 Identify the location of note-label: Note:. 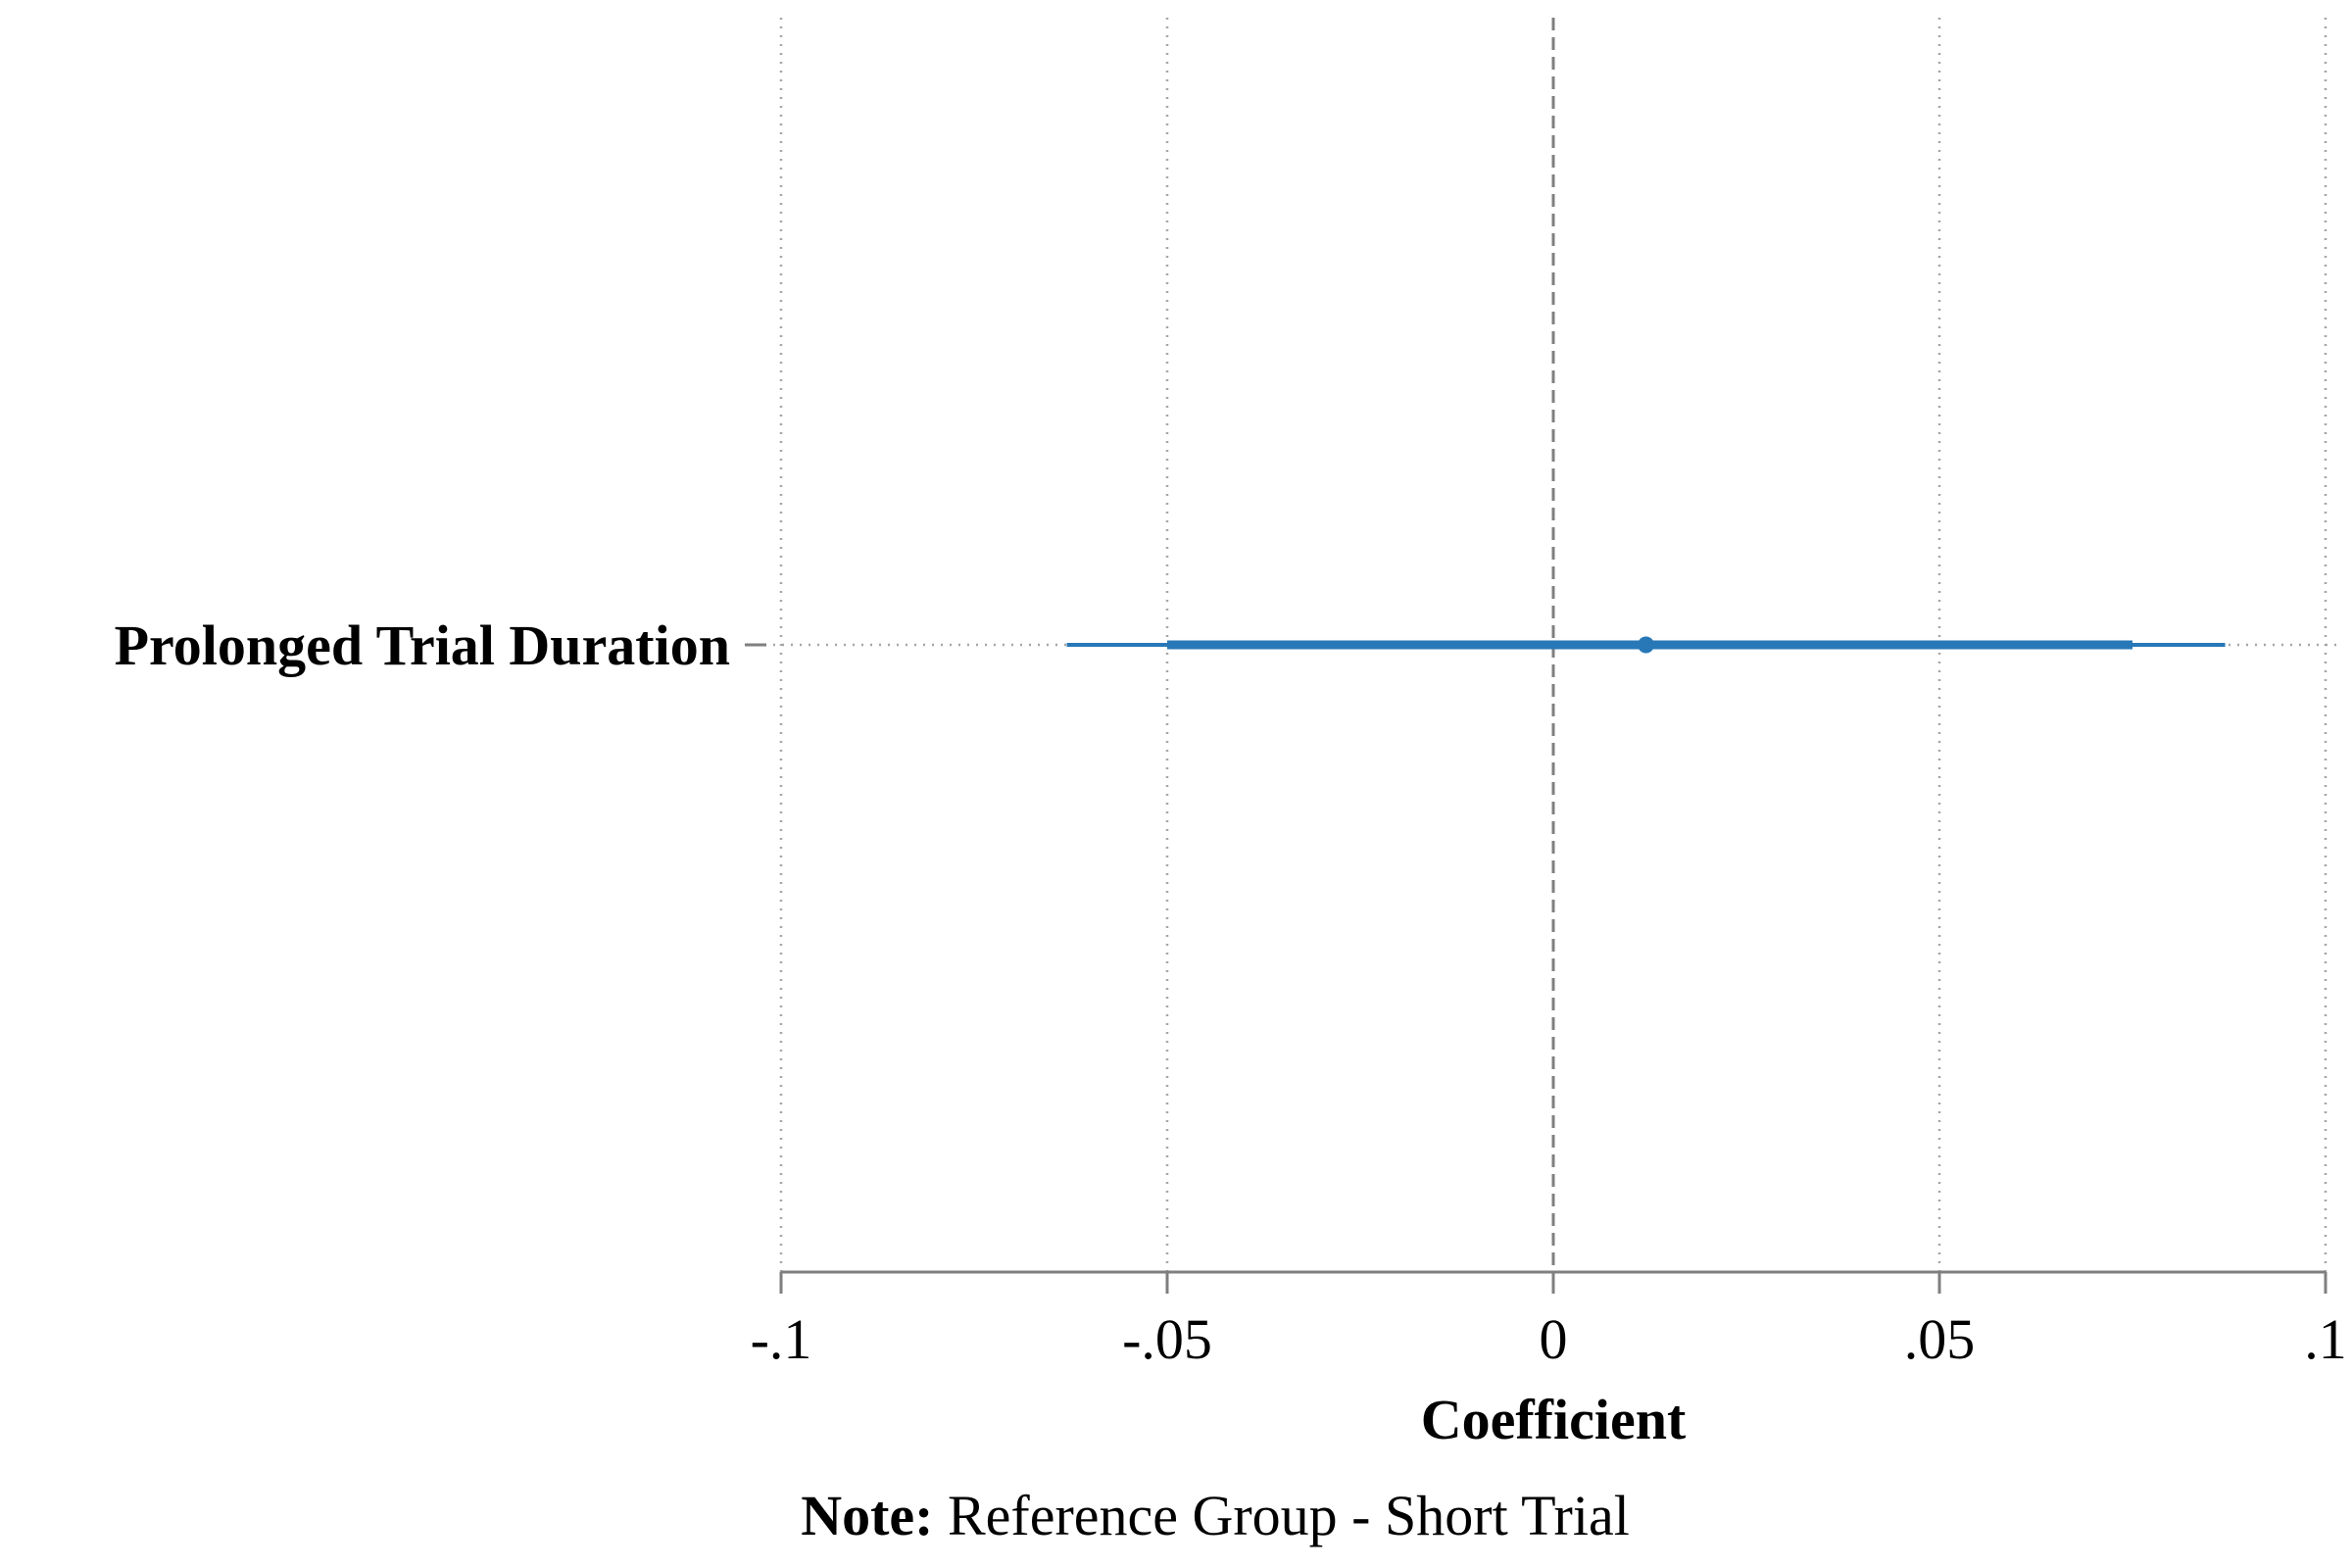
(867, 1515).